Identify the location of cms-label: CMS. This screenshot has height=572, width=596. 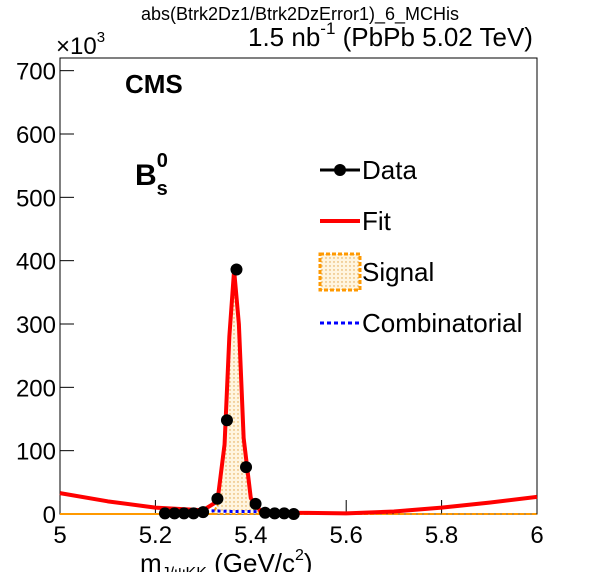
(154, 84).